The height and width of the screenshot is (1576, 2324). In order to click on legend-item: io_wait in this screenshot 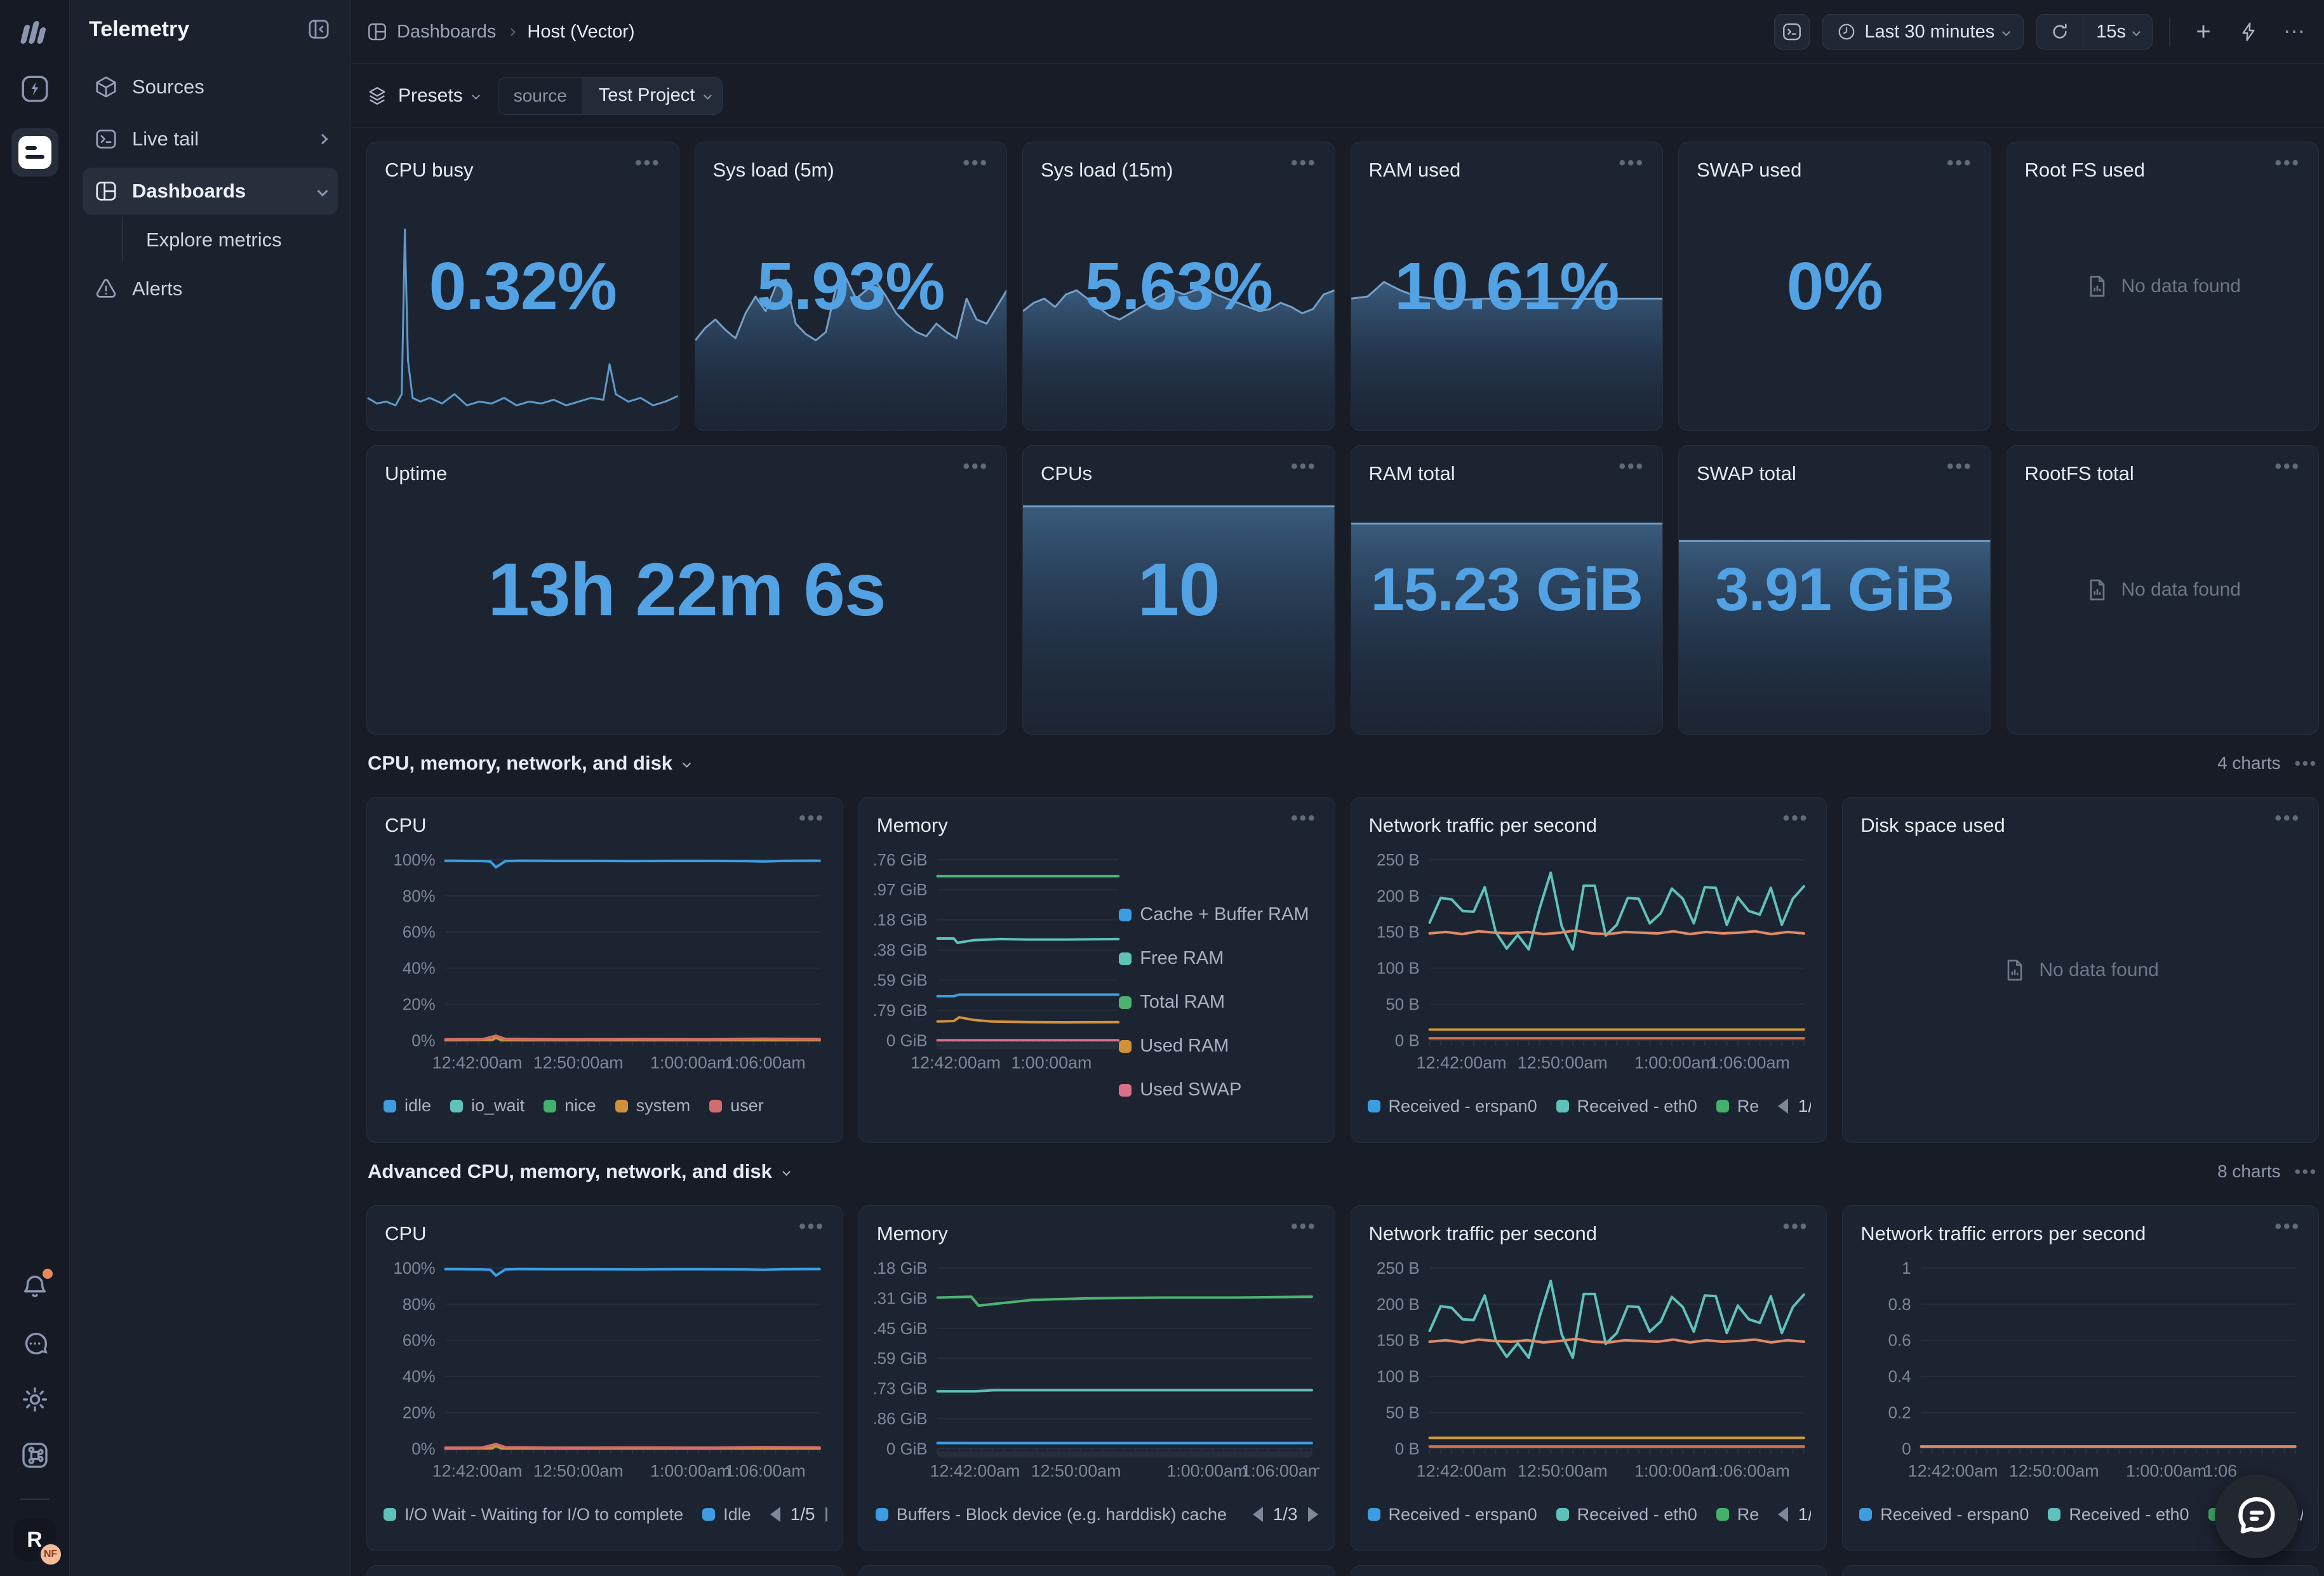, I will do `click(487, 1106)`.